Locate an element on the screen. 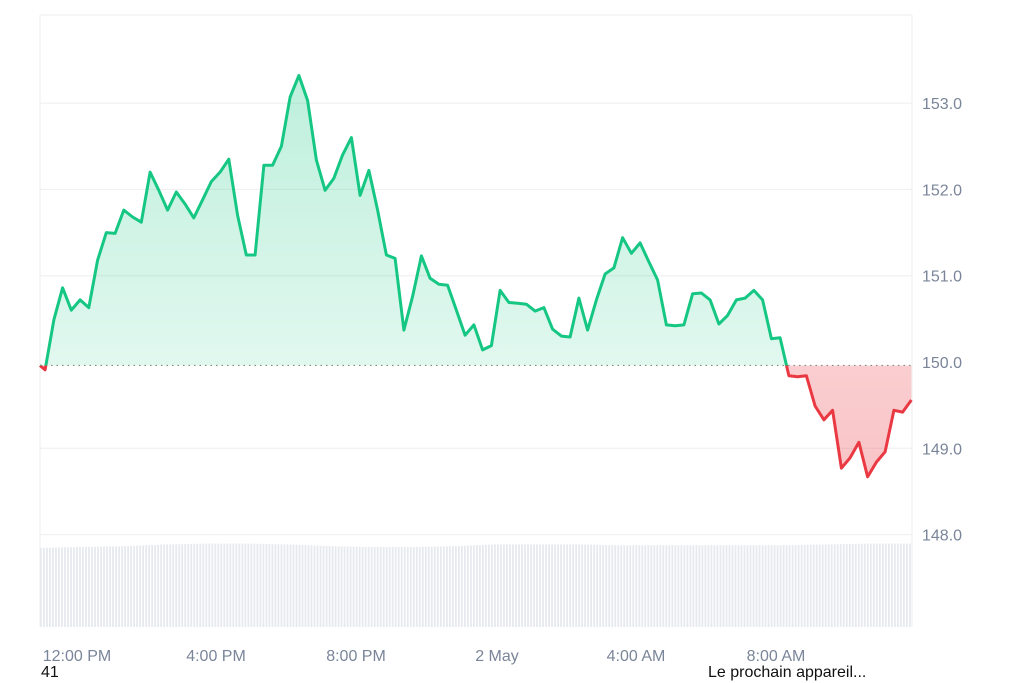 This screenshot has height=683, width=1024. y-tick-label: 150.0 is located at coordinates (942, 363).